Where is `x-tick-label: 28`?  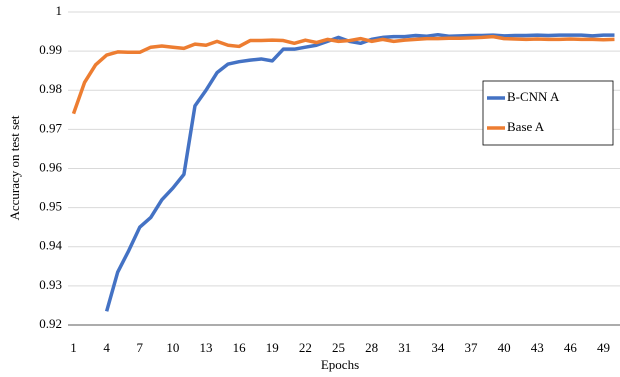
x-tick-label: 28 is located at coordinates (371, 347).